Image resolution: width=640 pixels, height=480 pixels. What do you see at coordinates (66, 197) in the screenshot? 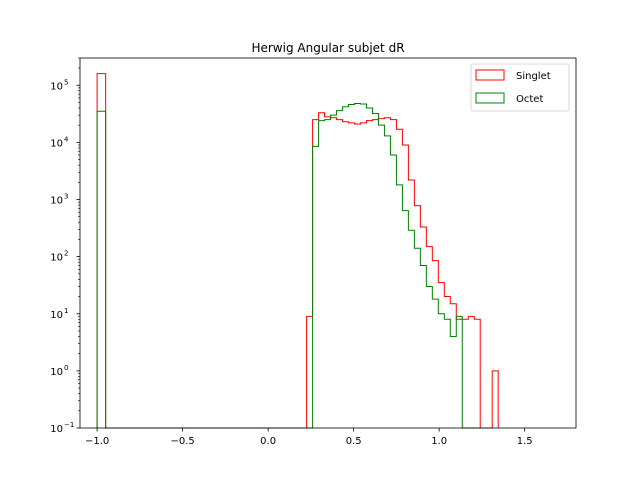
I see `y-tick-label-exponent: 3` at bounding box center [66, 197].